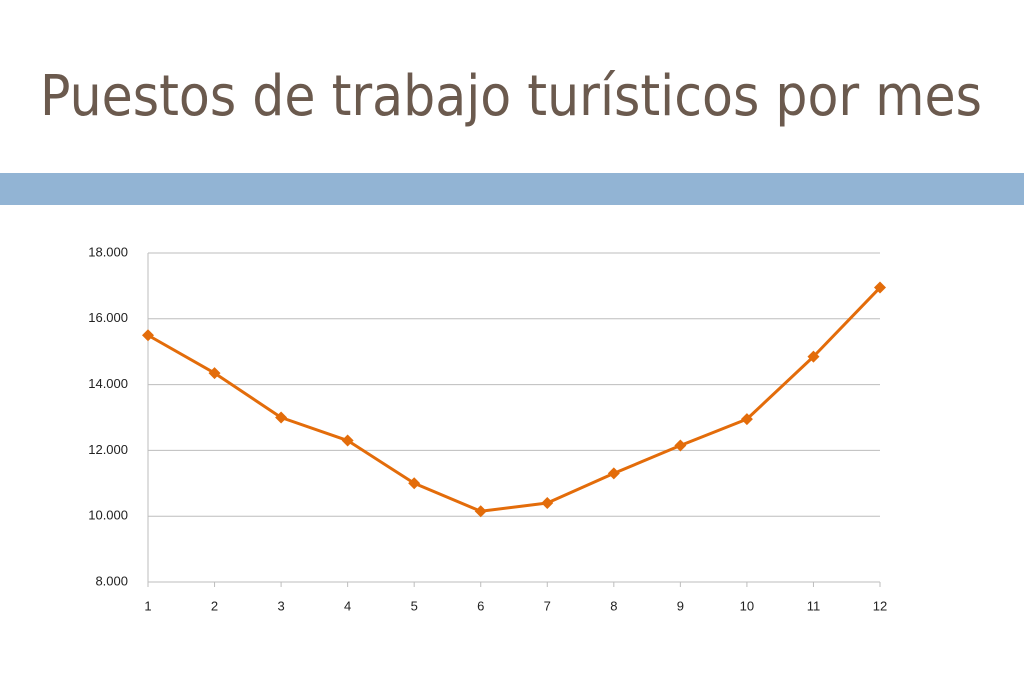 This screenshot has height=683, width=1024. I want to click on x-tick-label: 7, so click(547, 605).